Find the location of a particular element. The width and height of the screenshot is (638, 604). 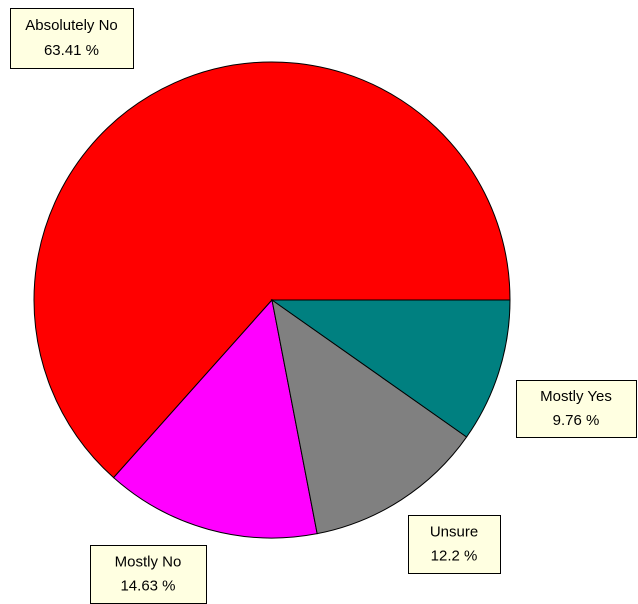

slice-label: Mostly Yes is located at coordinates (576, 396).